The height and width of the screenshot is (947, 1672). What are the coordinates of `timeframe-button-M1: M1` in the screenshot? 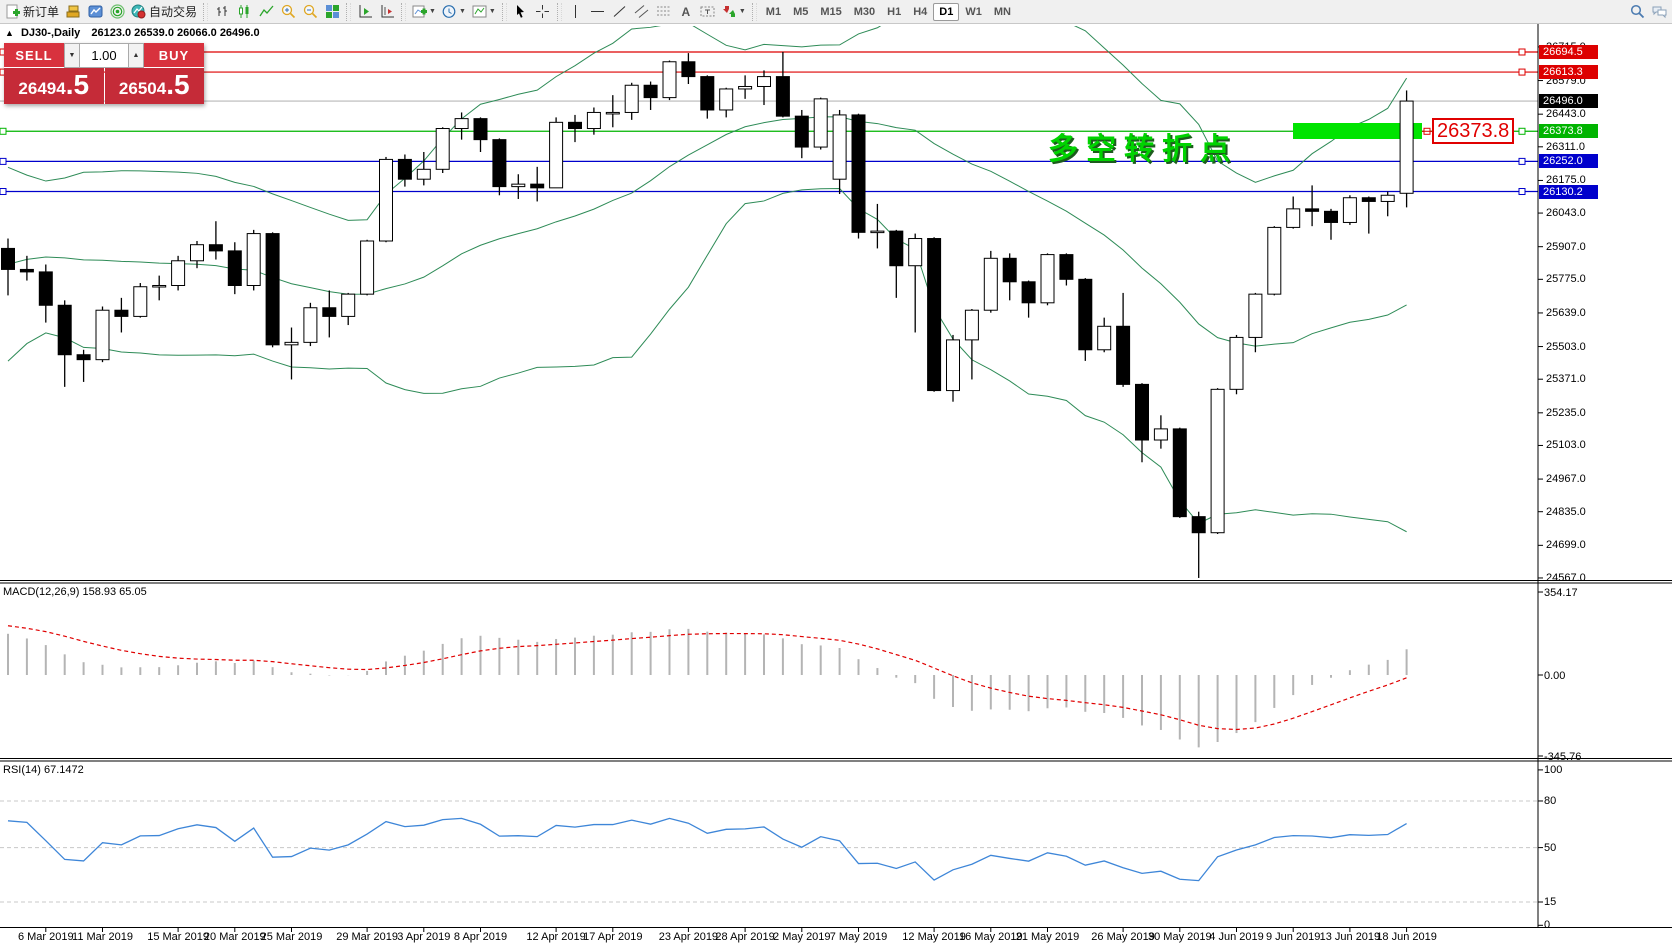 It's located at (773, 11).